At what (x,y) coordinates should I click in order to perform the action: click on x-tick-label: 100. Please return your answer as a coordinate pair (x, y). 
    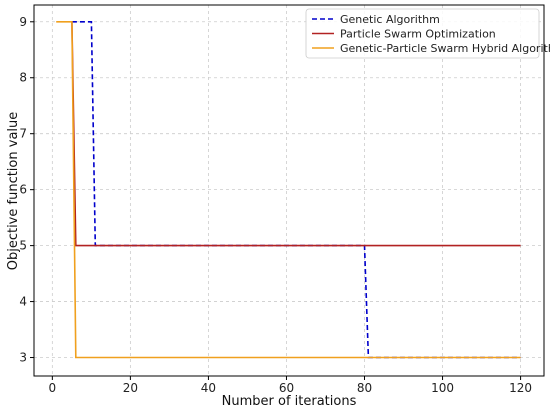
    Looking at the image, I should click on (442, 388).